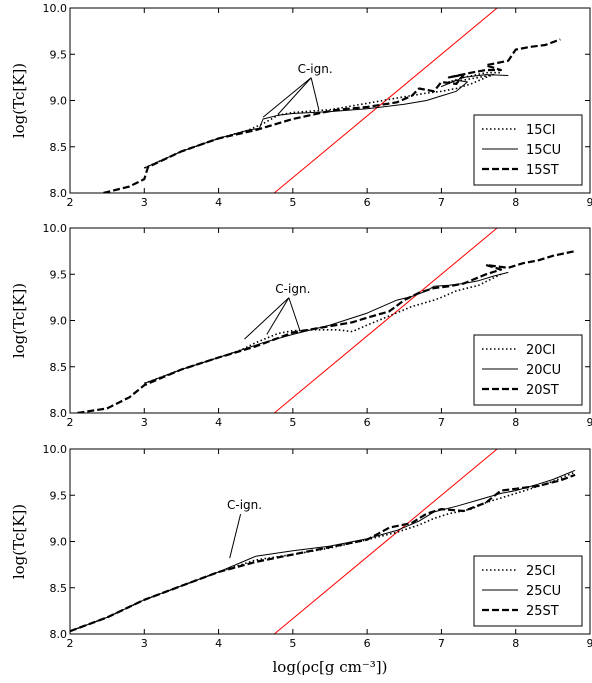 This screenshot has width=592, height=683. I want to click on series-line-15CU, so click(326, 121).